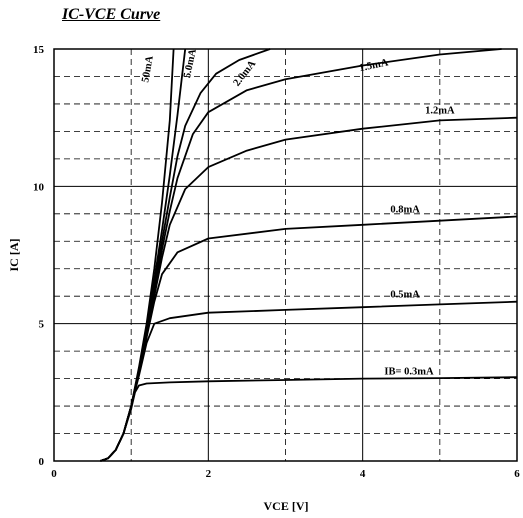 The image size is (523, 518). Describe the element at coordinates (440, 111) in the screenshot. I see `curve-label: 1.2mA` at that location.